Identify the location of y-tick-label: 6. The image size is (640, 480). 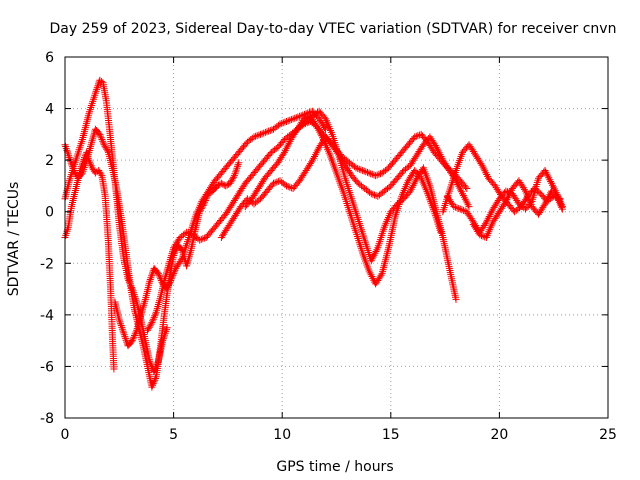
(49, 58).